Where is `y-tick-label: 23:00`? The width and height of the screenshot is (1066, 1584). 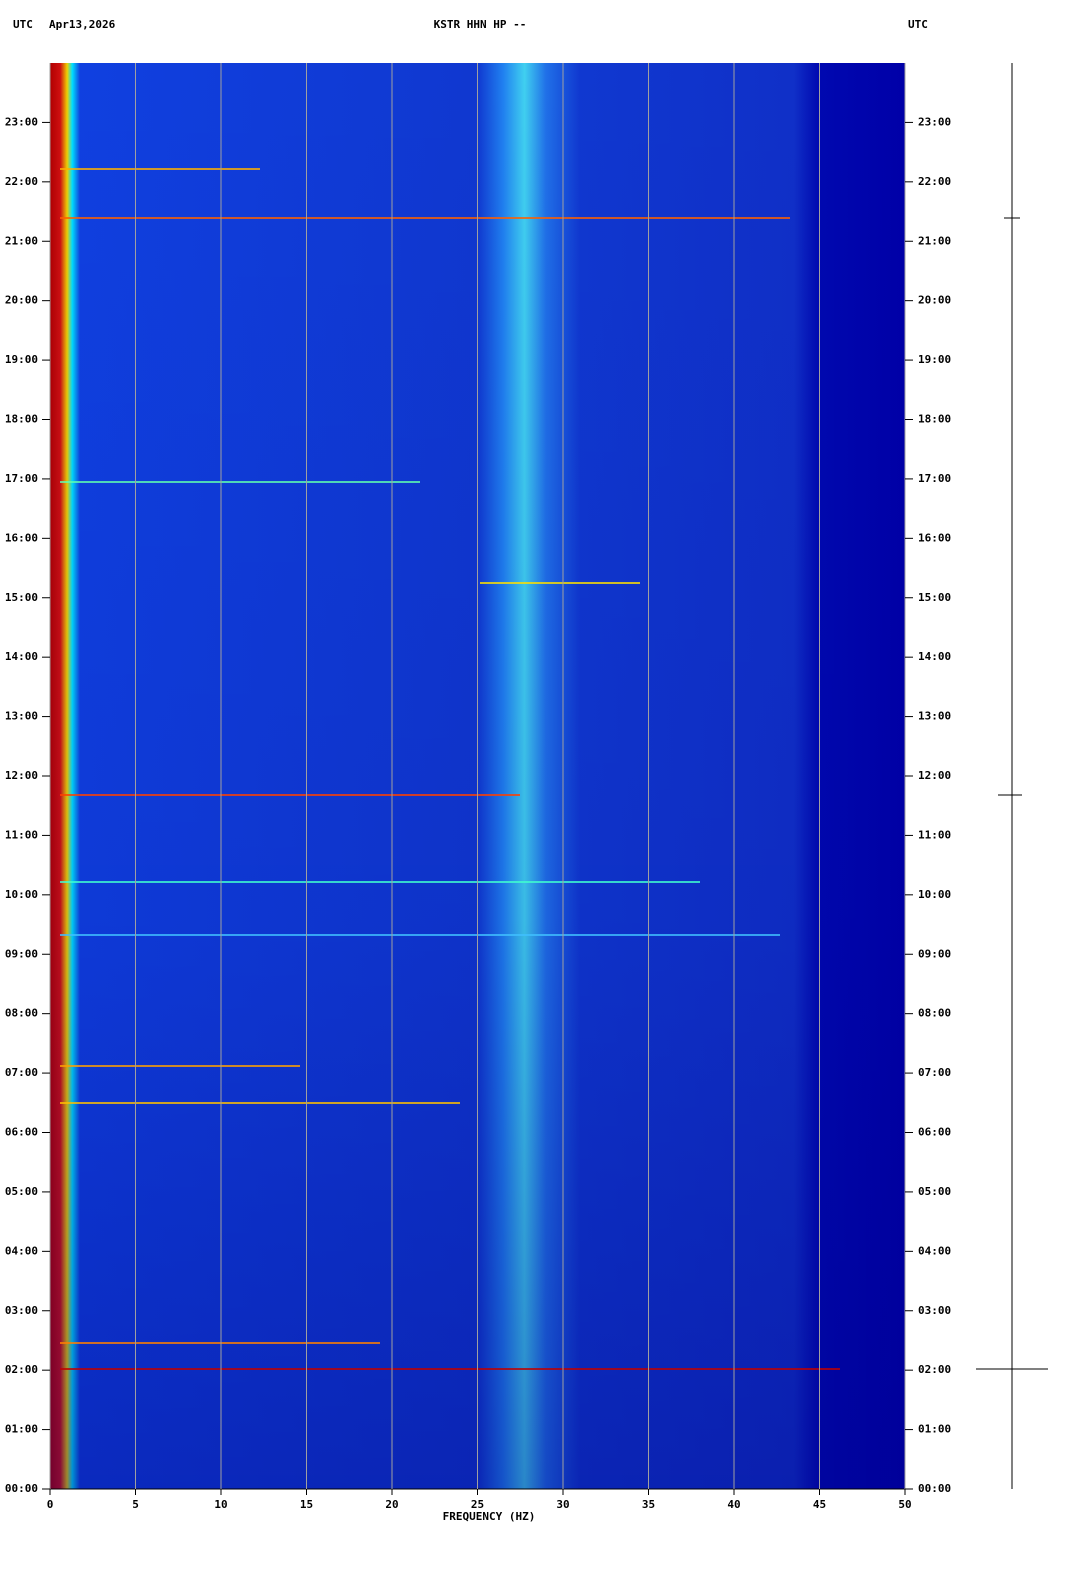
y-tick-label: 23:00 is located at coordinates (21, 121).